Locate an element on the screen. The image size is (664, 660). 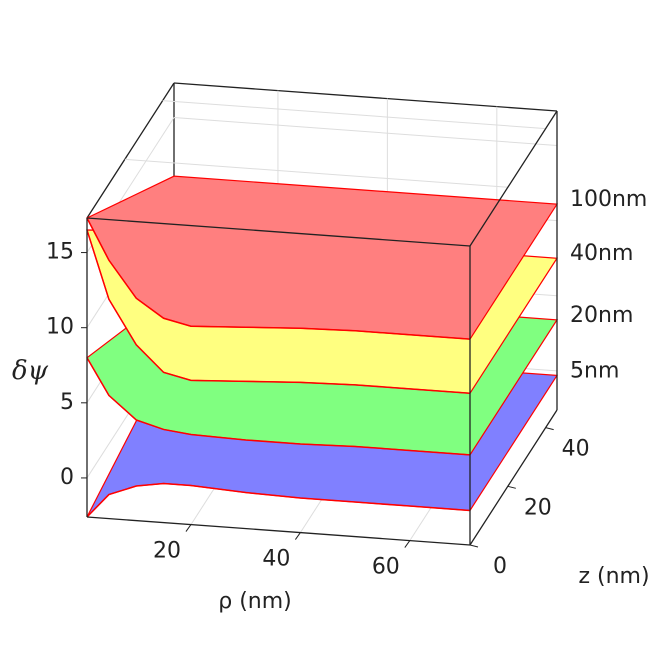
z-axis-label: z (nm) is located at coordinates (613, 576).